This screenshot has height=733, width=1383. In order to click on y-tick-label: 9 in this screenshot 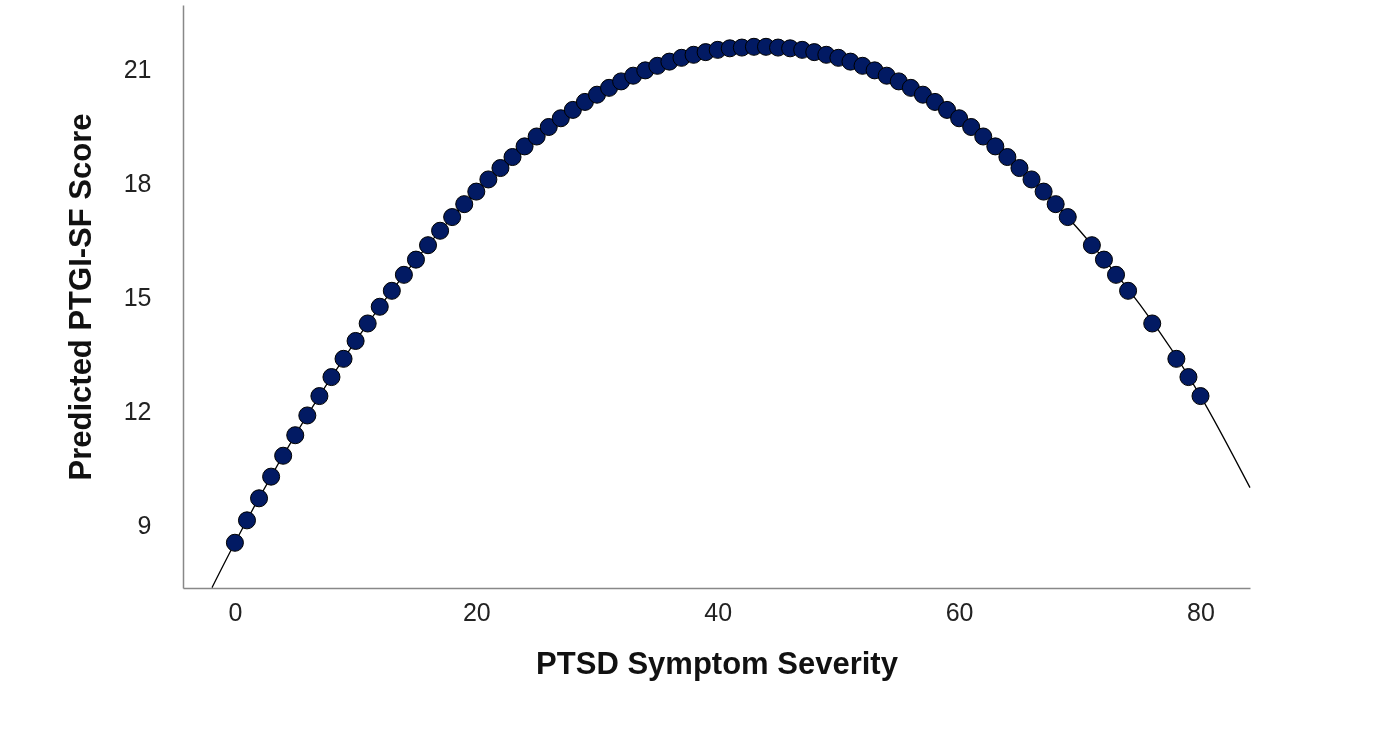, I will do `click(144, 525)`.